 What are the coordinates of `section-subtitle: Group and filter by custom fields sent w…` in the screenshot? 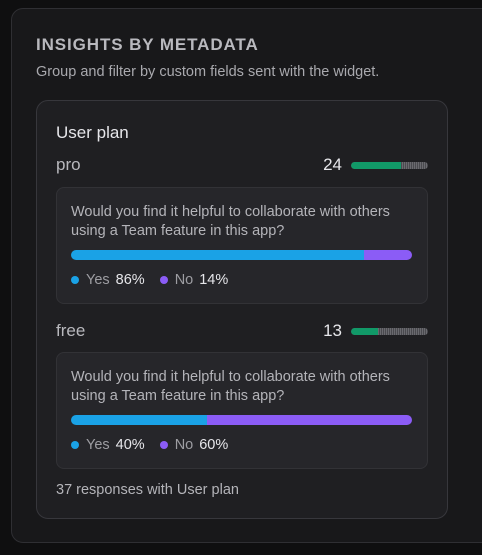 It's located at (208, 72).